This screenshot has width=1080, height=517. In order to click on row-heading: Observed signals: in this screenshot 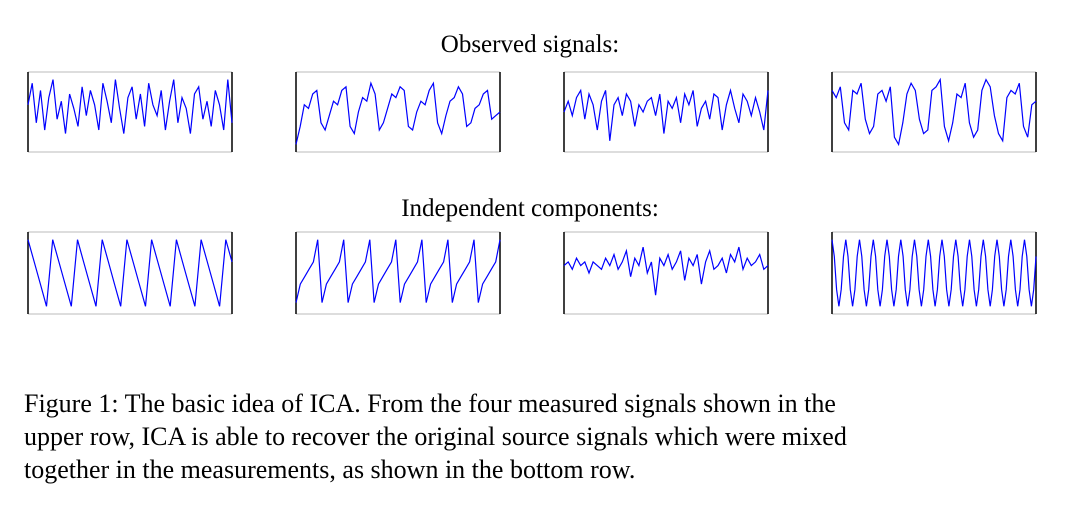, I will do `click(530, 44)`.